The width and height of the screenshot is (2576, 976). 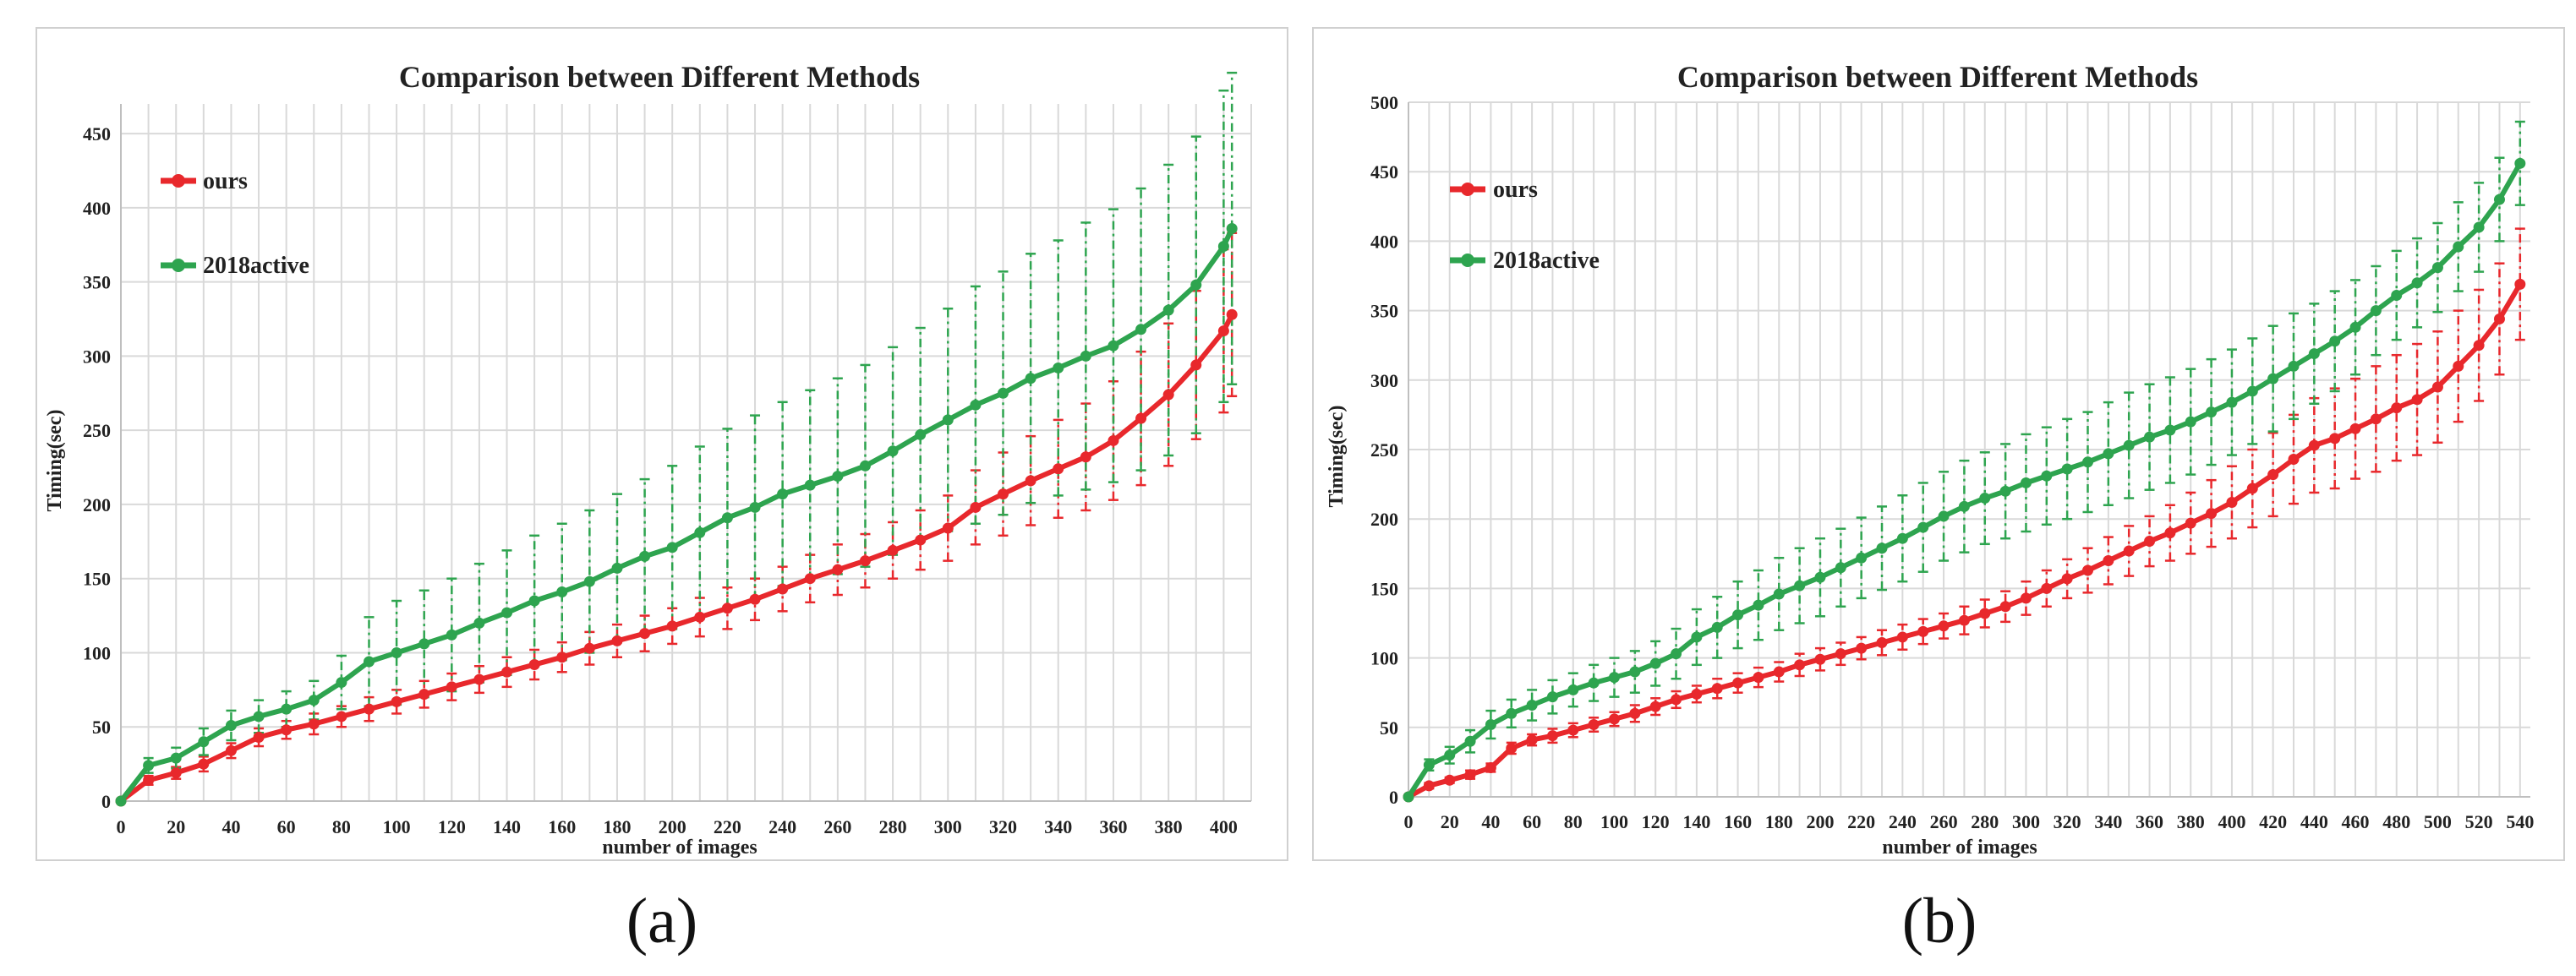 I want to click on x-tick-label-a: 120, so click(x=452, y=826).